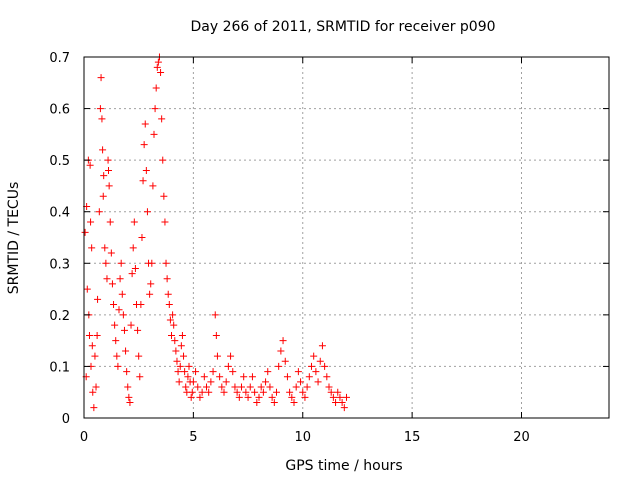 This screenshot has width=640, height=480. I want to click on y-tick-label: 0.7, so click(59, 58).